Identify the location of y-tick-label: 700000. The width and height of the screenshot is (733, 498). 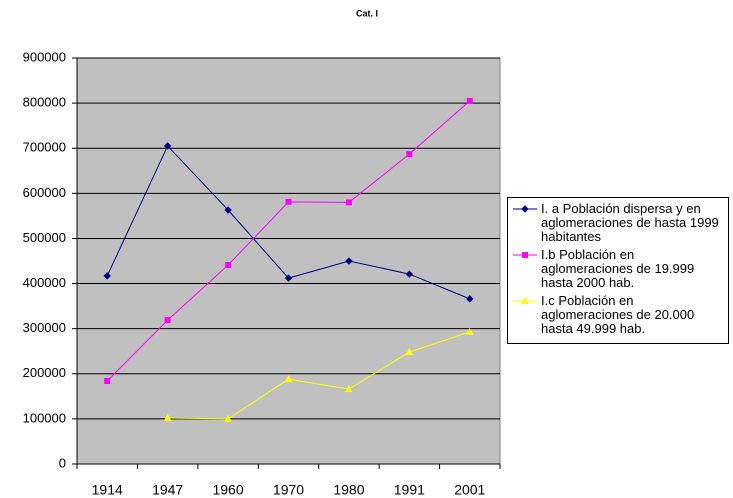
(44, 147).